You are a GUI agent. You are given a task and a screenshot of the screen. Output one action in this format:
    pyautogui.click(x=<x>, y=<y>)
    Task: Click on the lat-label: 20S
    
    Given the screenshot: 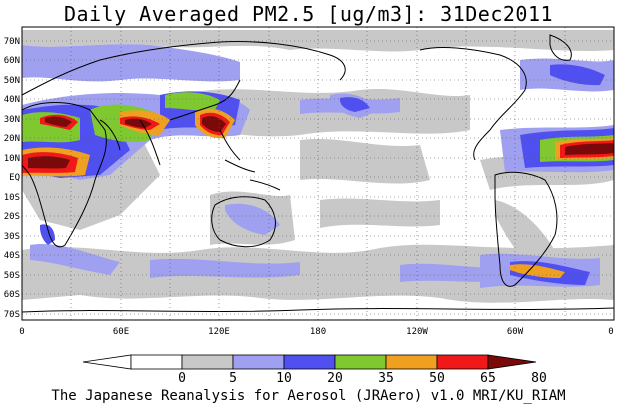 What is the action you would take?
    pyautogui.click(x=12, y=217)
    